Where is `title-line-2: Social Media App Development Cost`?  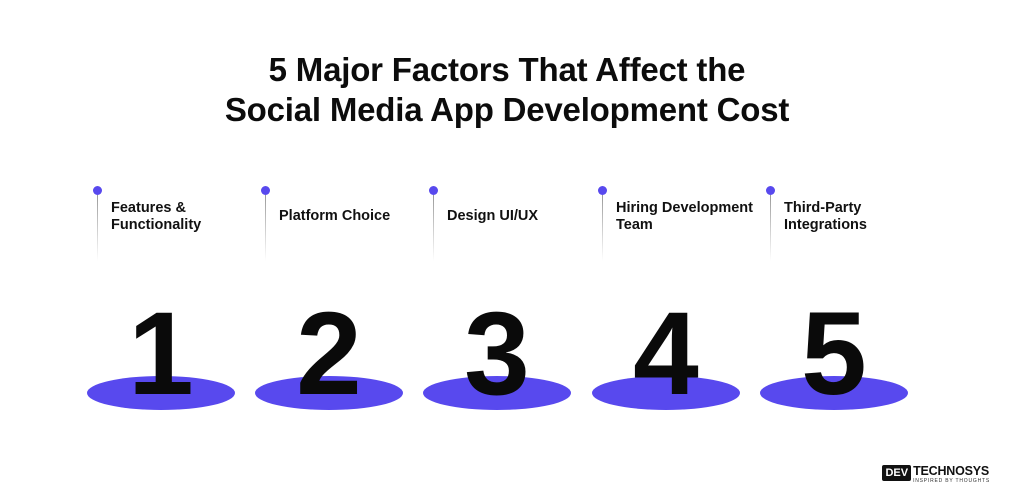
title-line-2: Social Media App Development Cost is located at coordinates (507, 109).